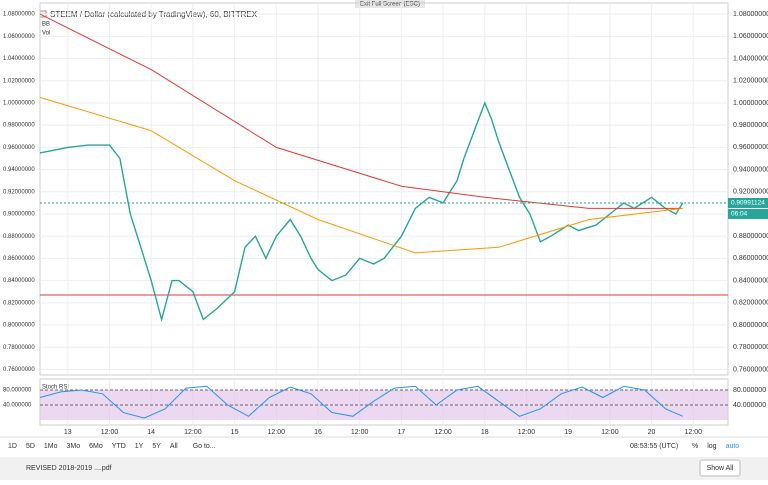 The image size is (768, 485). What do you see at coordinates (19, 215) in the screenshot?
I see `y-tick-label-left: 0.90000000` at bounding box center [19, 215].